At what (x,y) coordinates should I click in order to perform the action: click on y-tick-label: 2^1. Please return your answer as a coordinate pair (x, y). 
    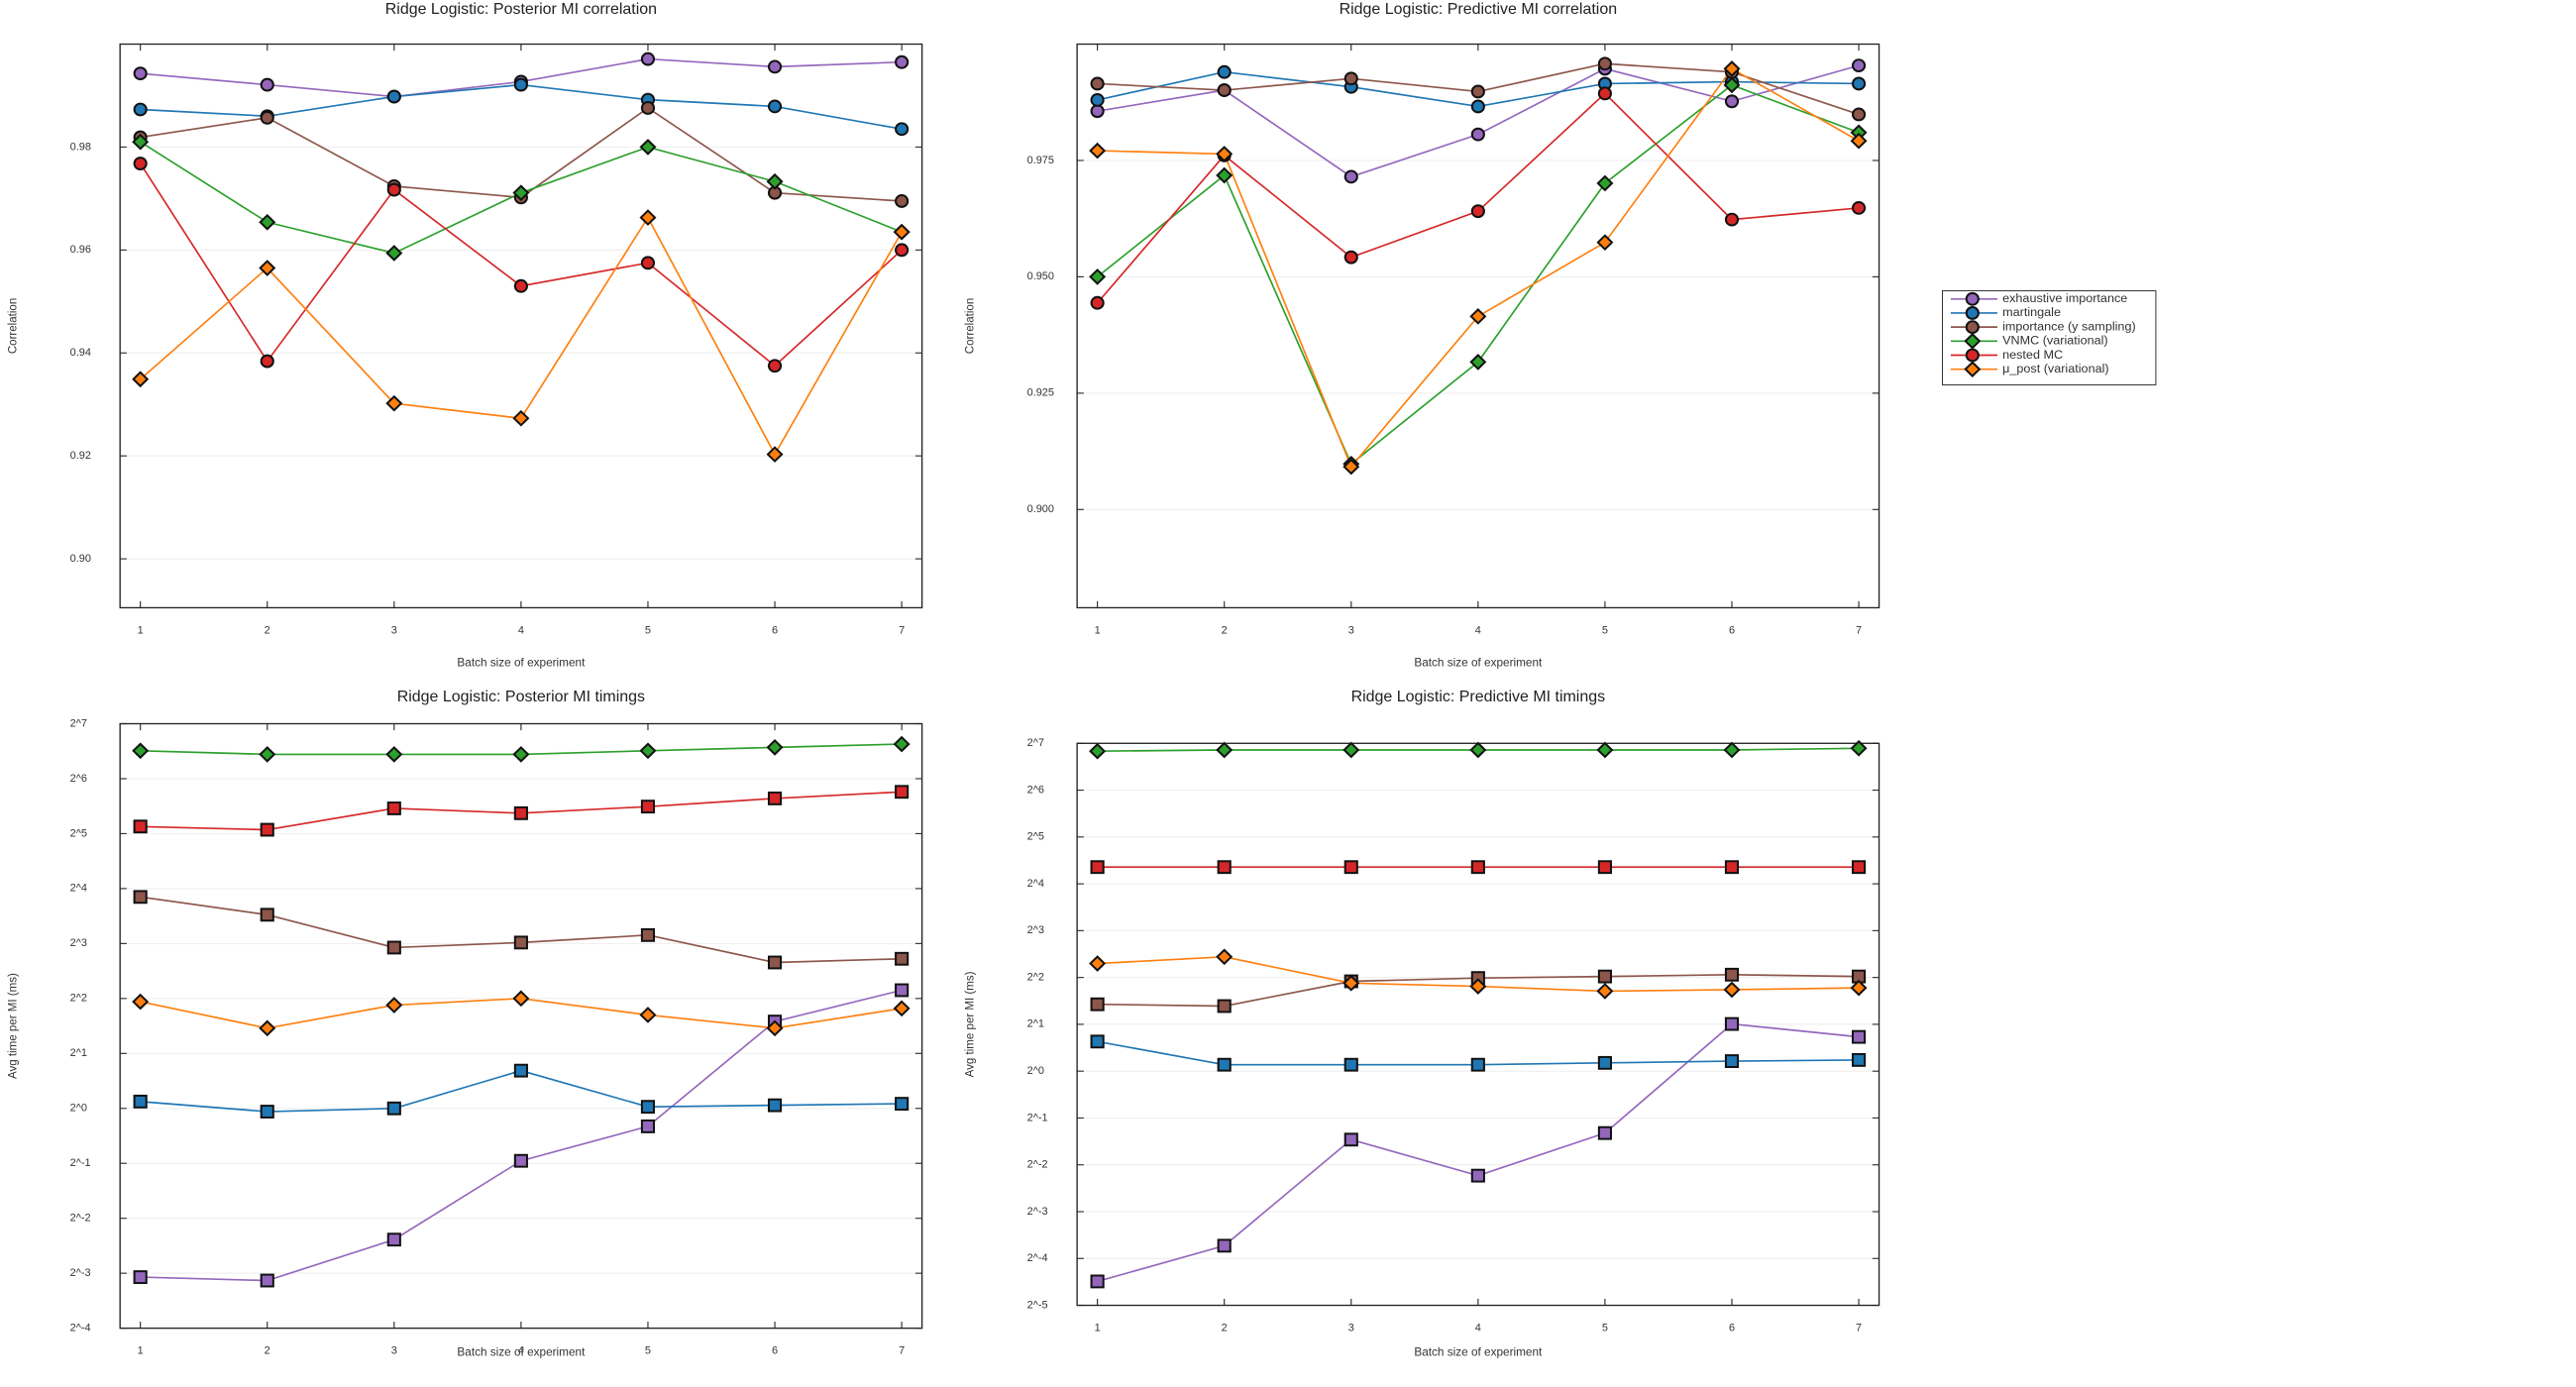
    Looking at the image, I should click on (1035, 1024).